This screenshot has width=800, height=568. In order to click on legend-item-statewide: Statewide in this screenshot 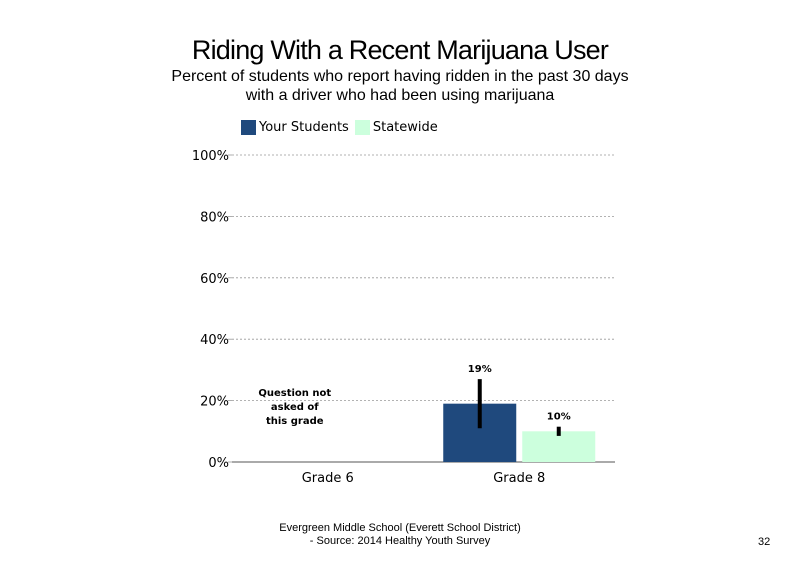, I will do `click(396, 127)`.